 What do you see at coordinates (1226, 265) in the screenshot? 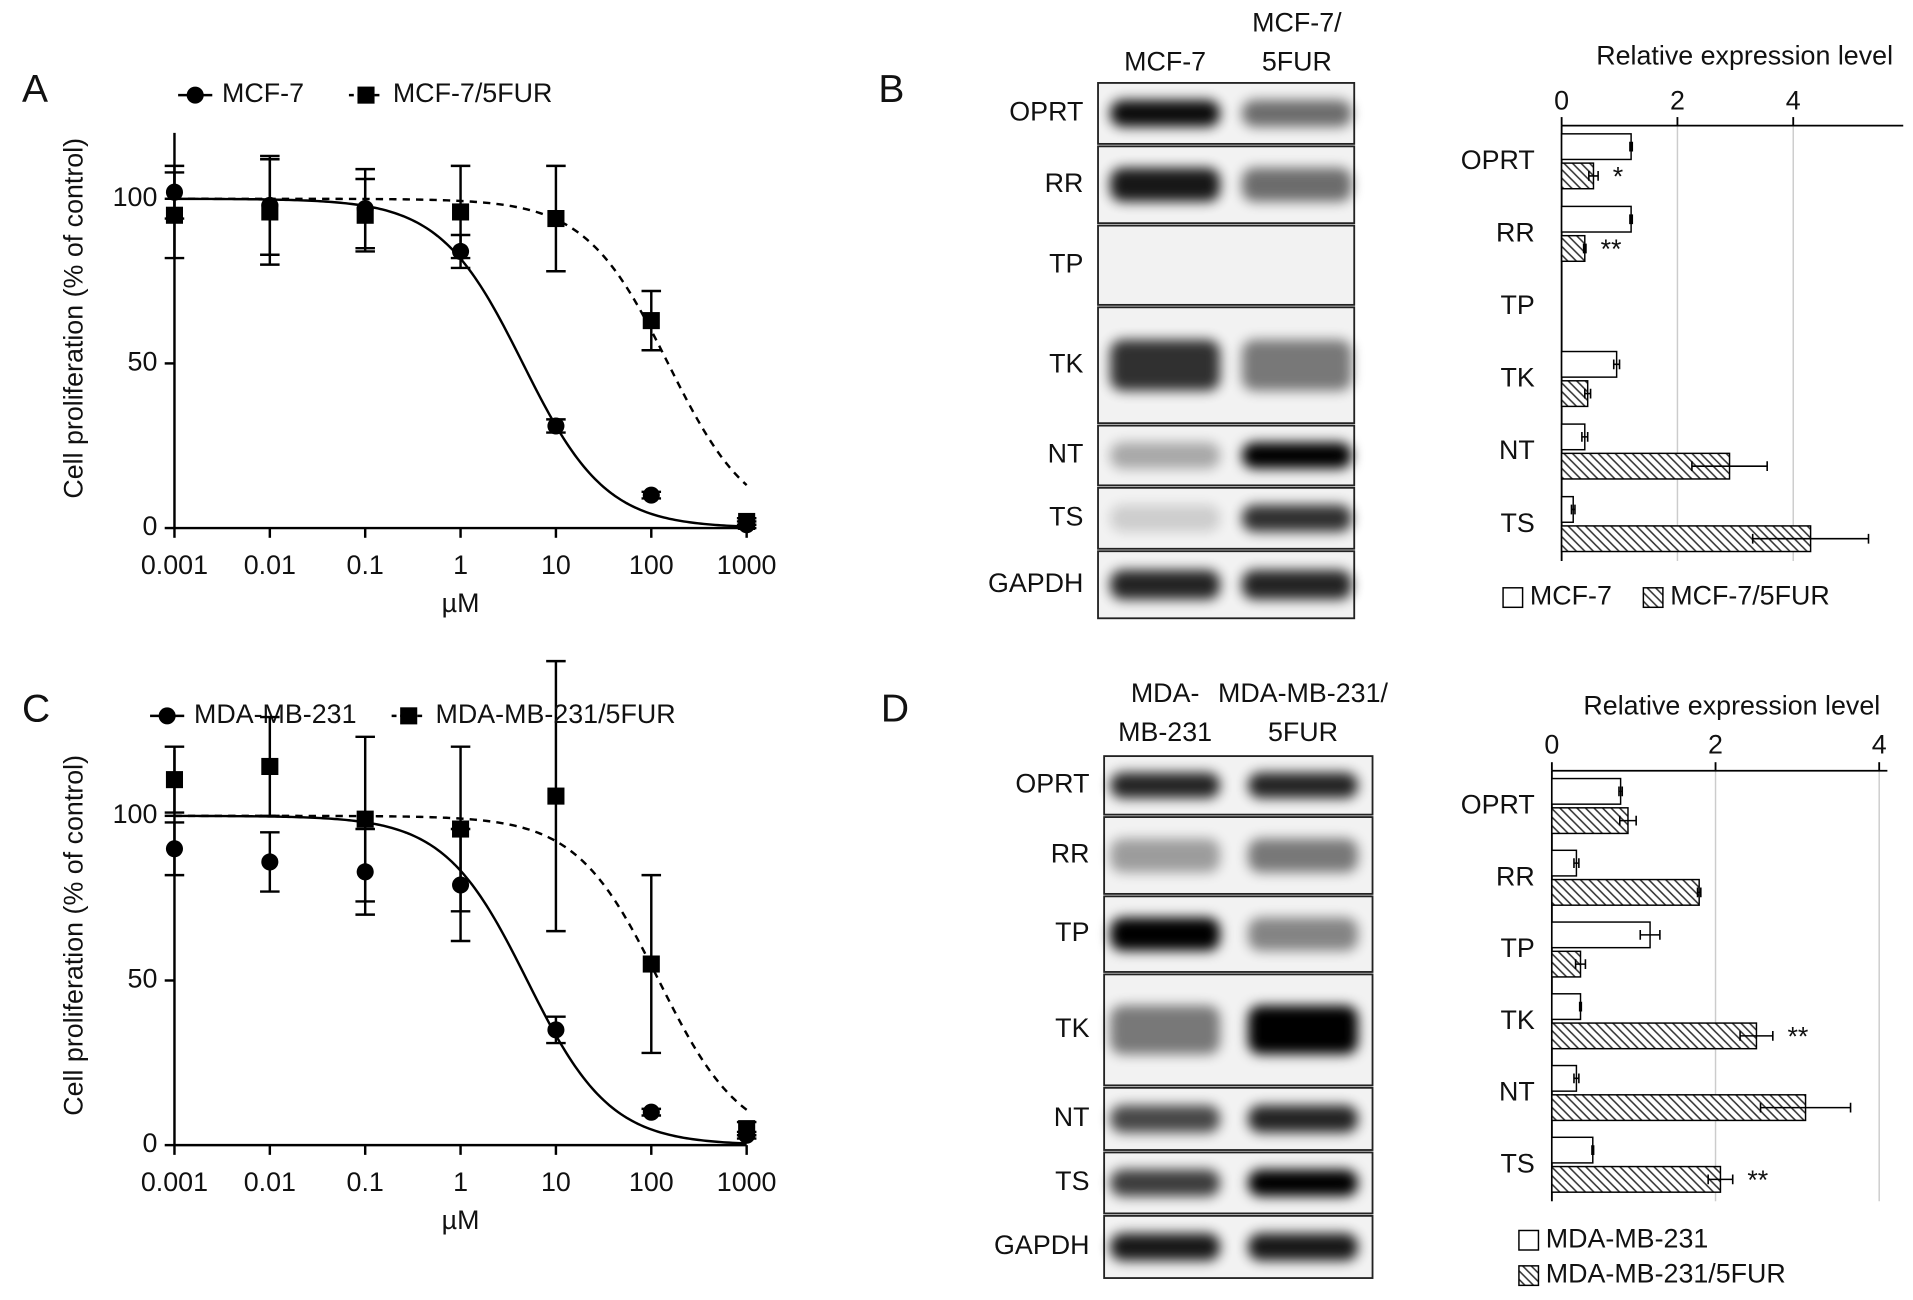
I see `blot-strip` at bounding box center [1226, 265].